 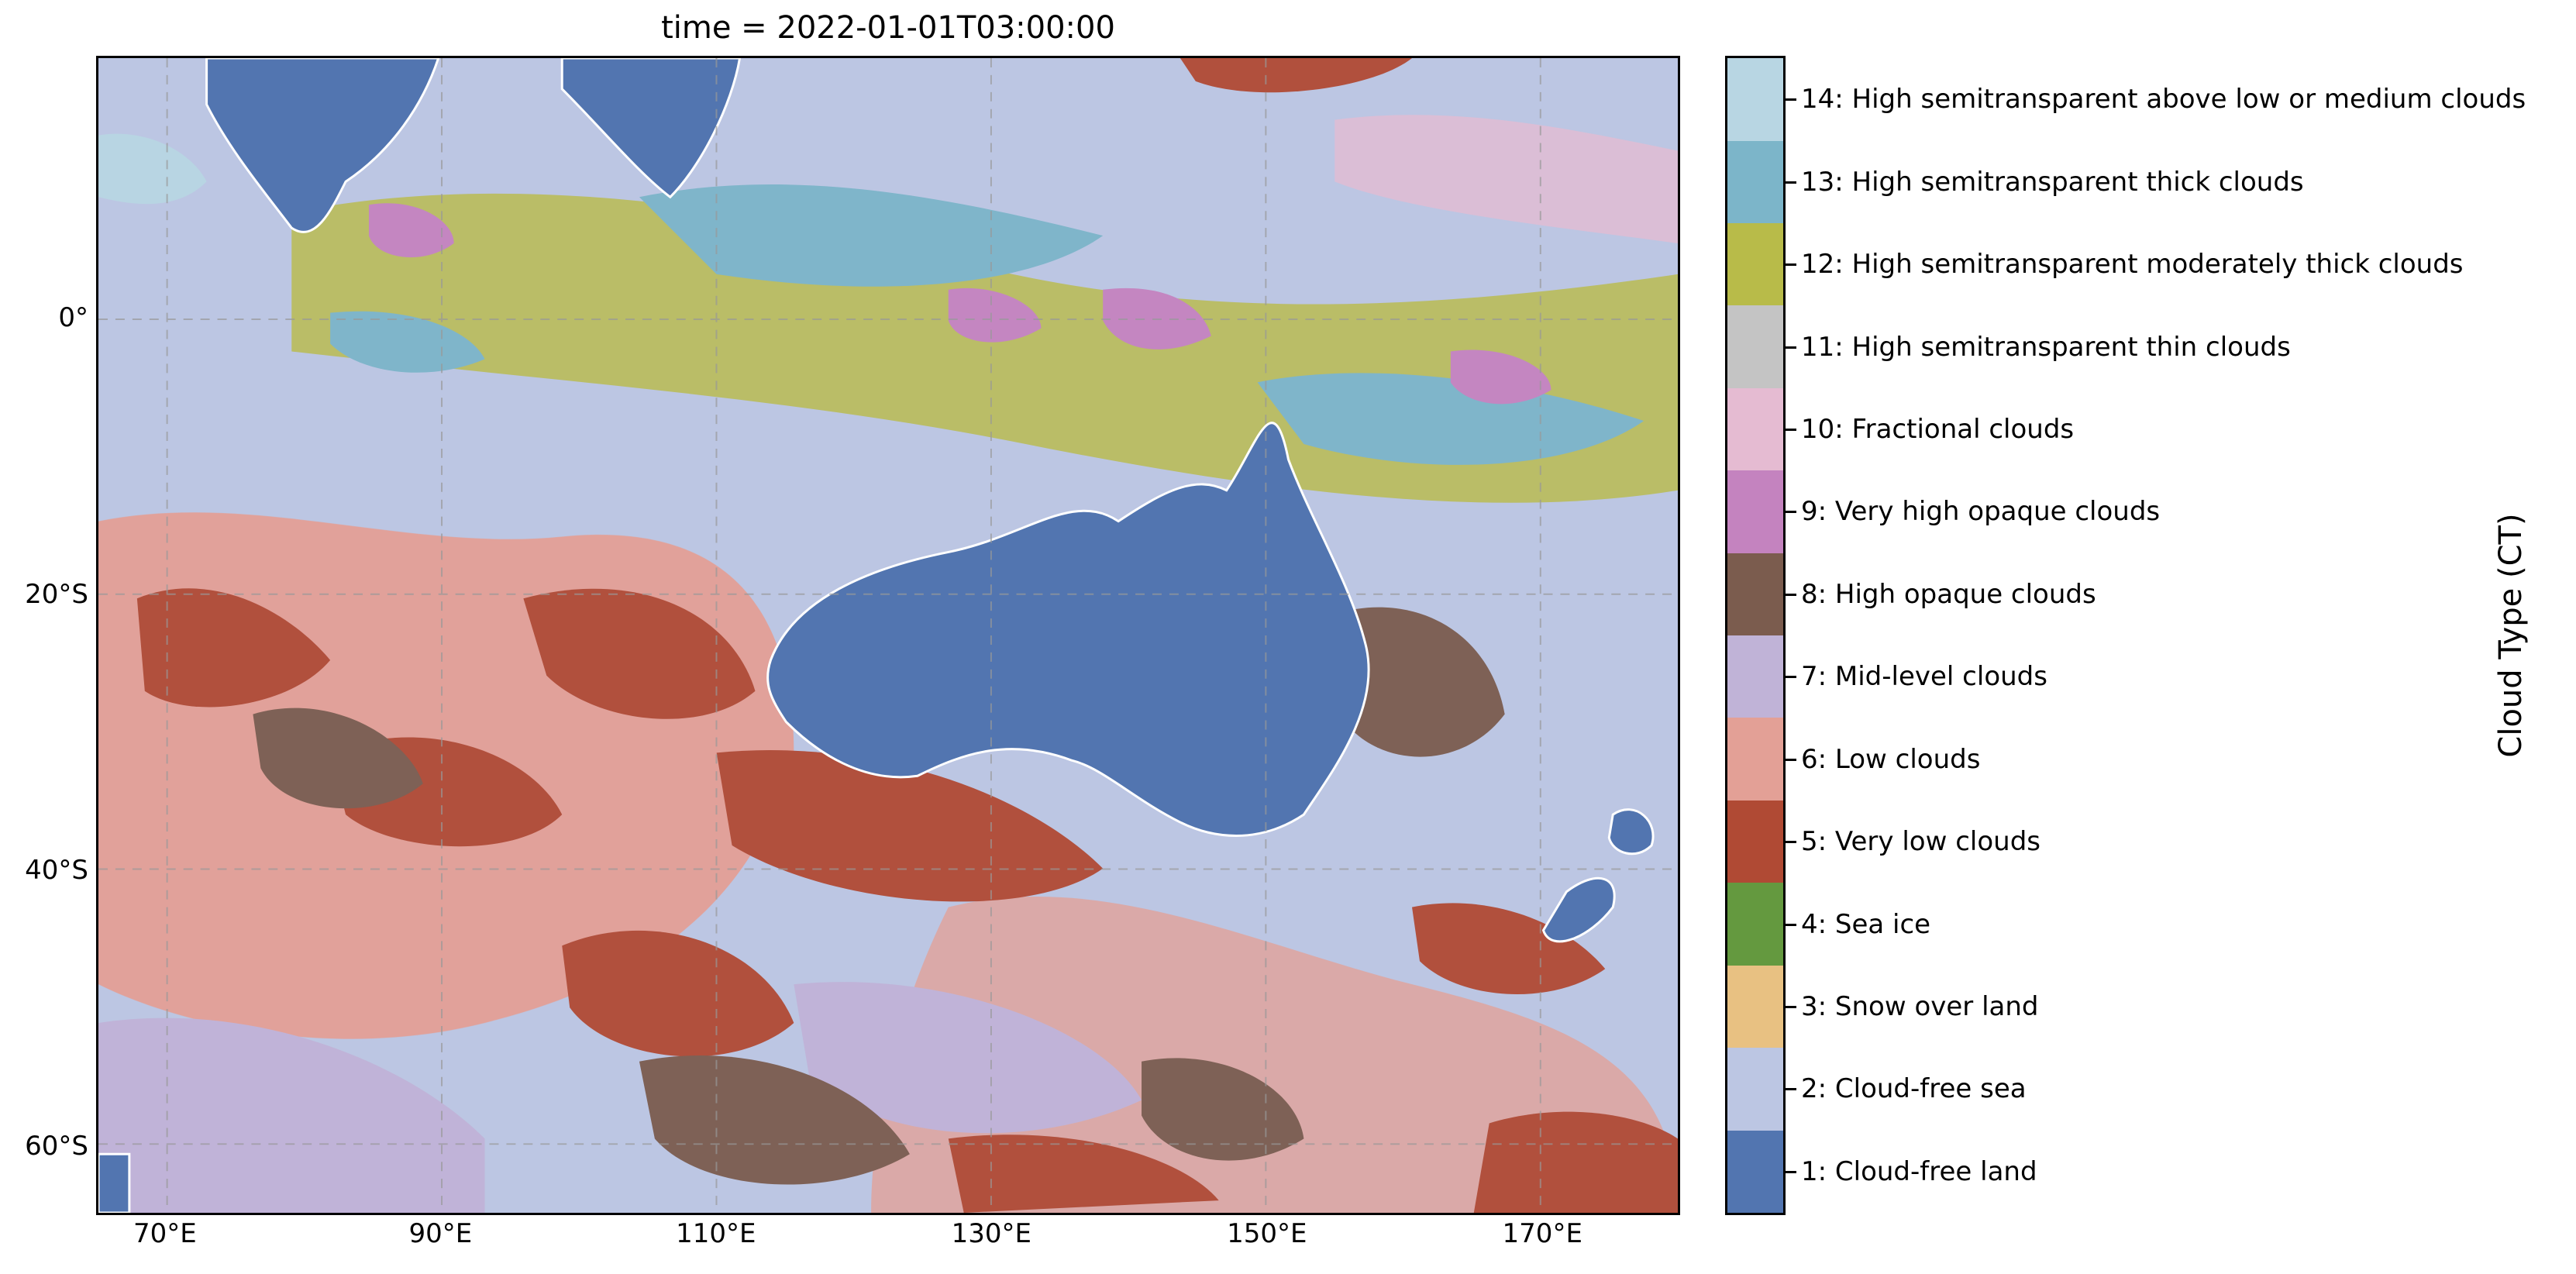 I want to click on colorbar-class-label: 11: High semitransparent thin clouds, so click(x=2046, y=347).